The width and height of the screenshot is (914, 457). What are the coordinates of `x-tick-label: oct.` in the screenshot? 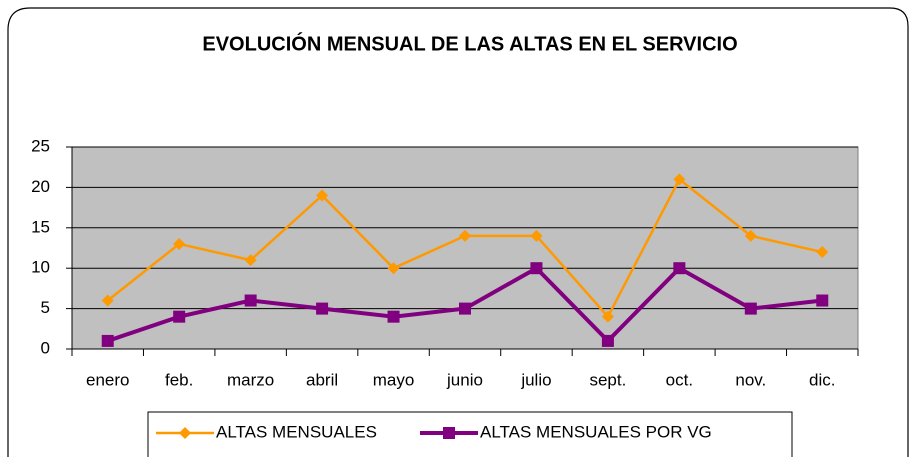 It's located at (679, 379).